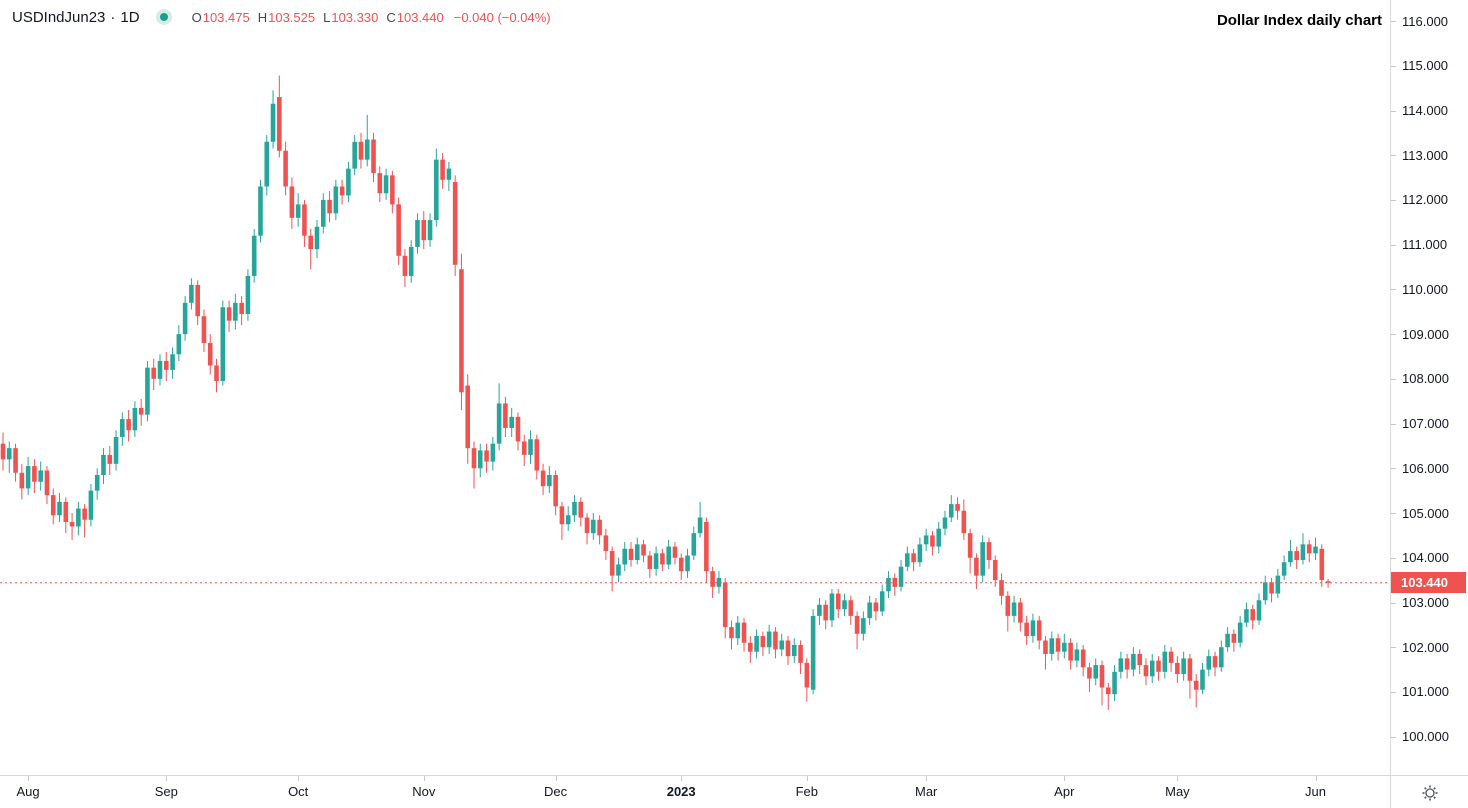 The image size is (1468, 808). I want to click on market-status-dot, so click(163, 17).